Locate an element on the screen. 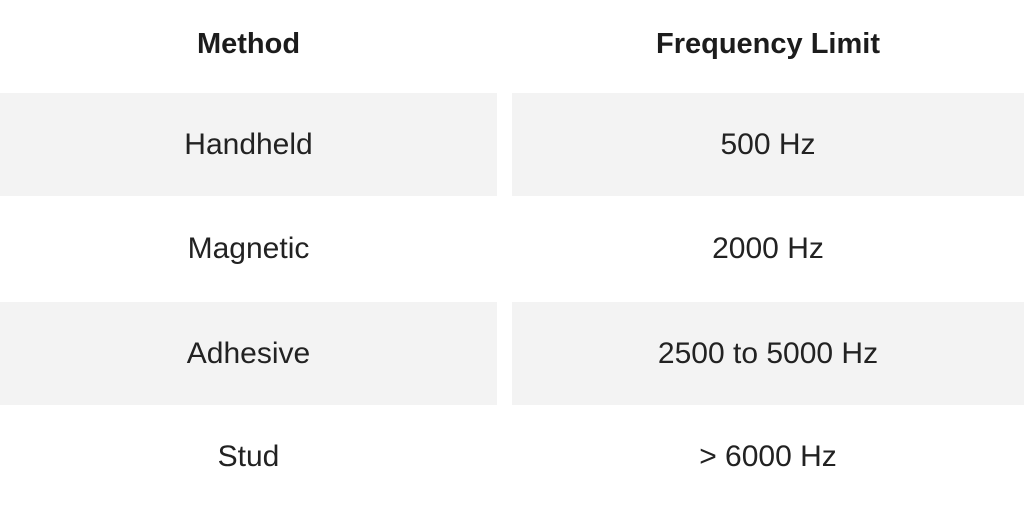  method-cell: Magnetic is located at coordinates (248, 248).